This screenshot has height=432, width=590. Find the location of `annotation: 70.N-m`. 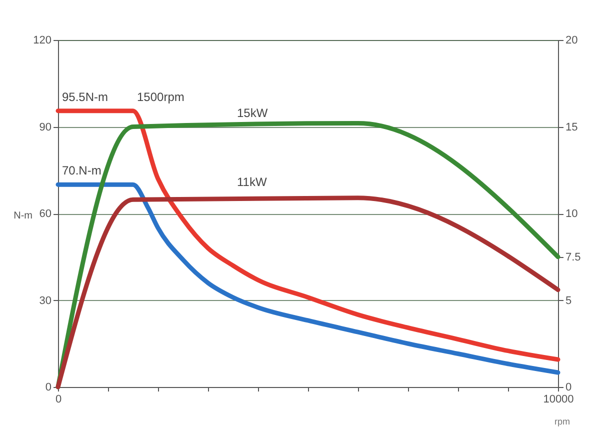

annotation: 70.N-m is located at coordinates (82, 171).